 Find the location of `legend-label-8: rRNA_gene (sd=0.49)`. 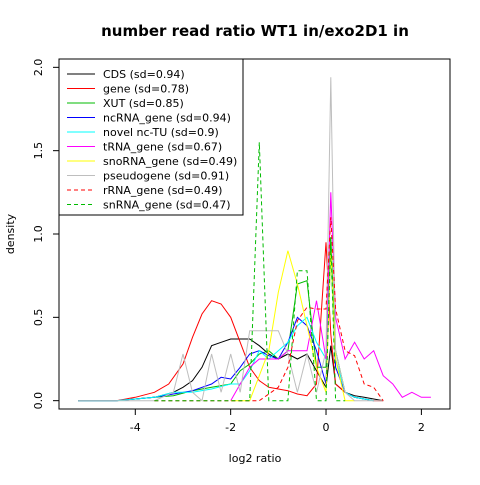

legend-label-8: rRNA_gene (sd=0.49) is located at coordinates (162, 190).